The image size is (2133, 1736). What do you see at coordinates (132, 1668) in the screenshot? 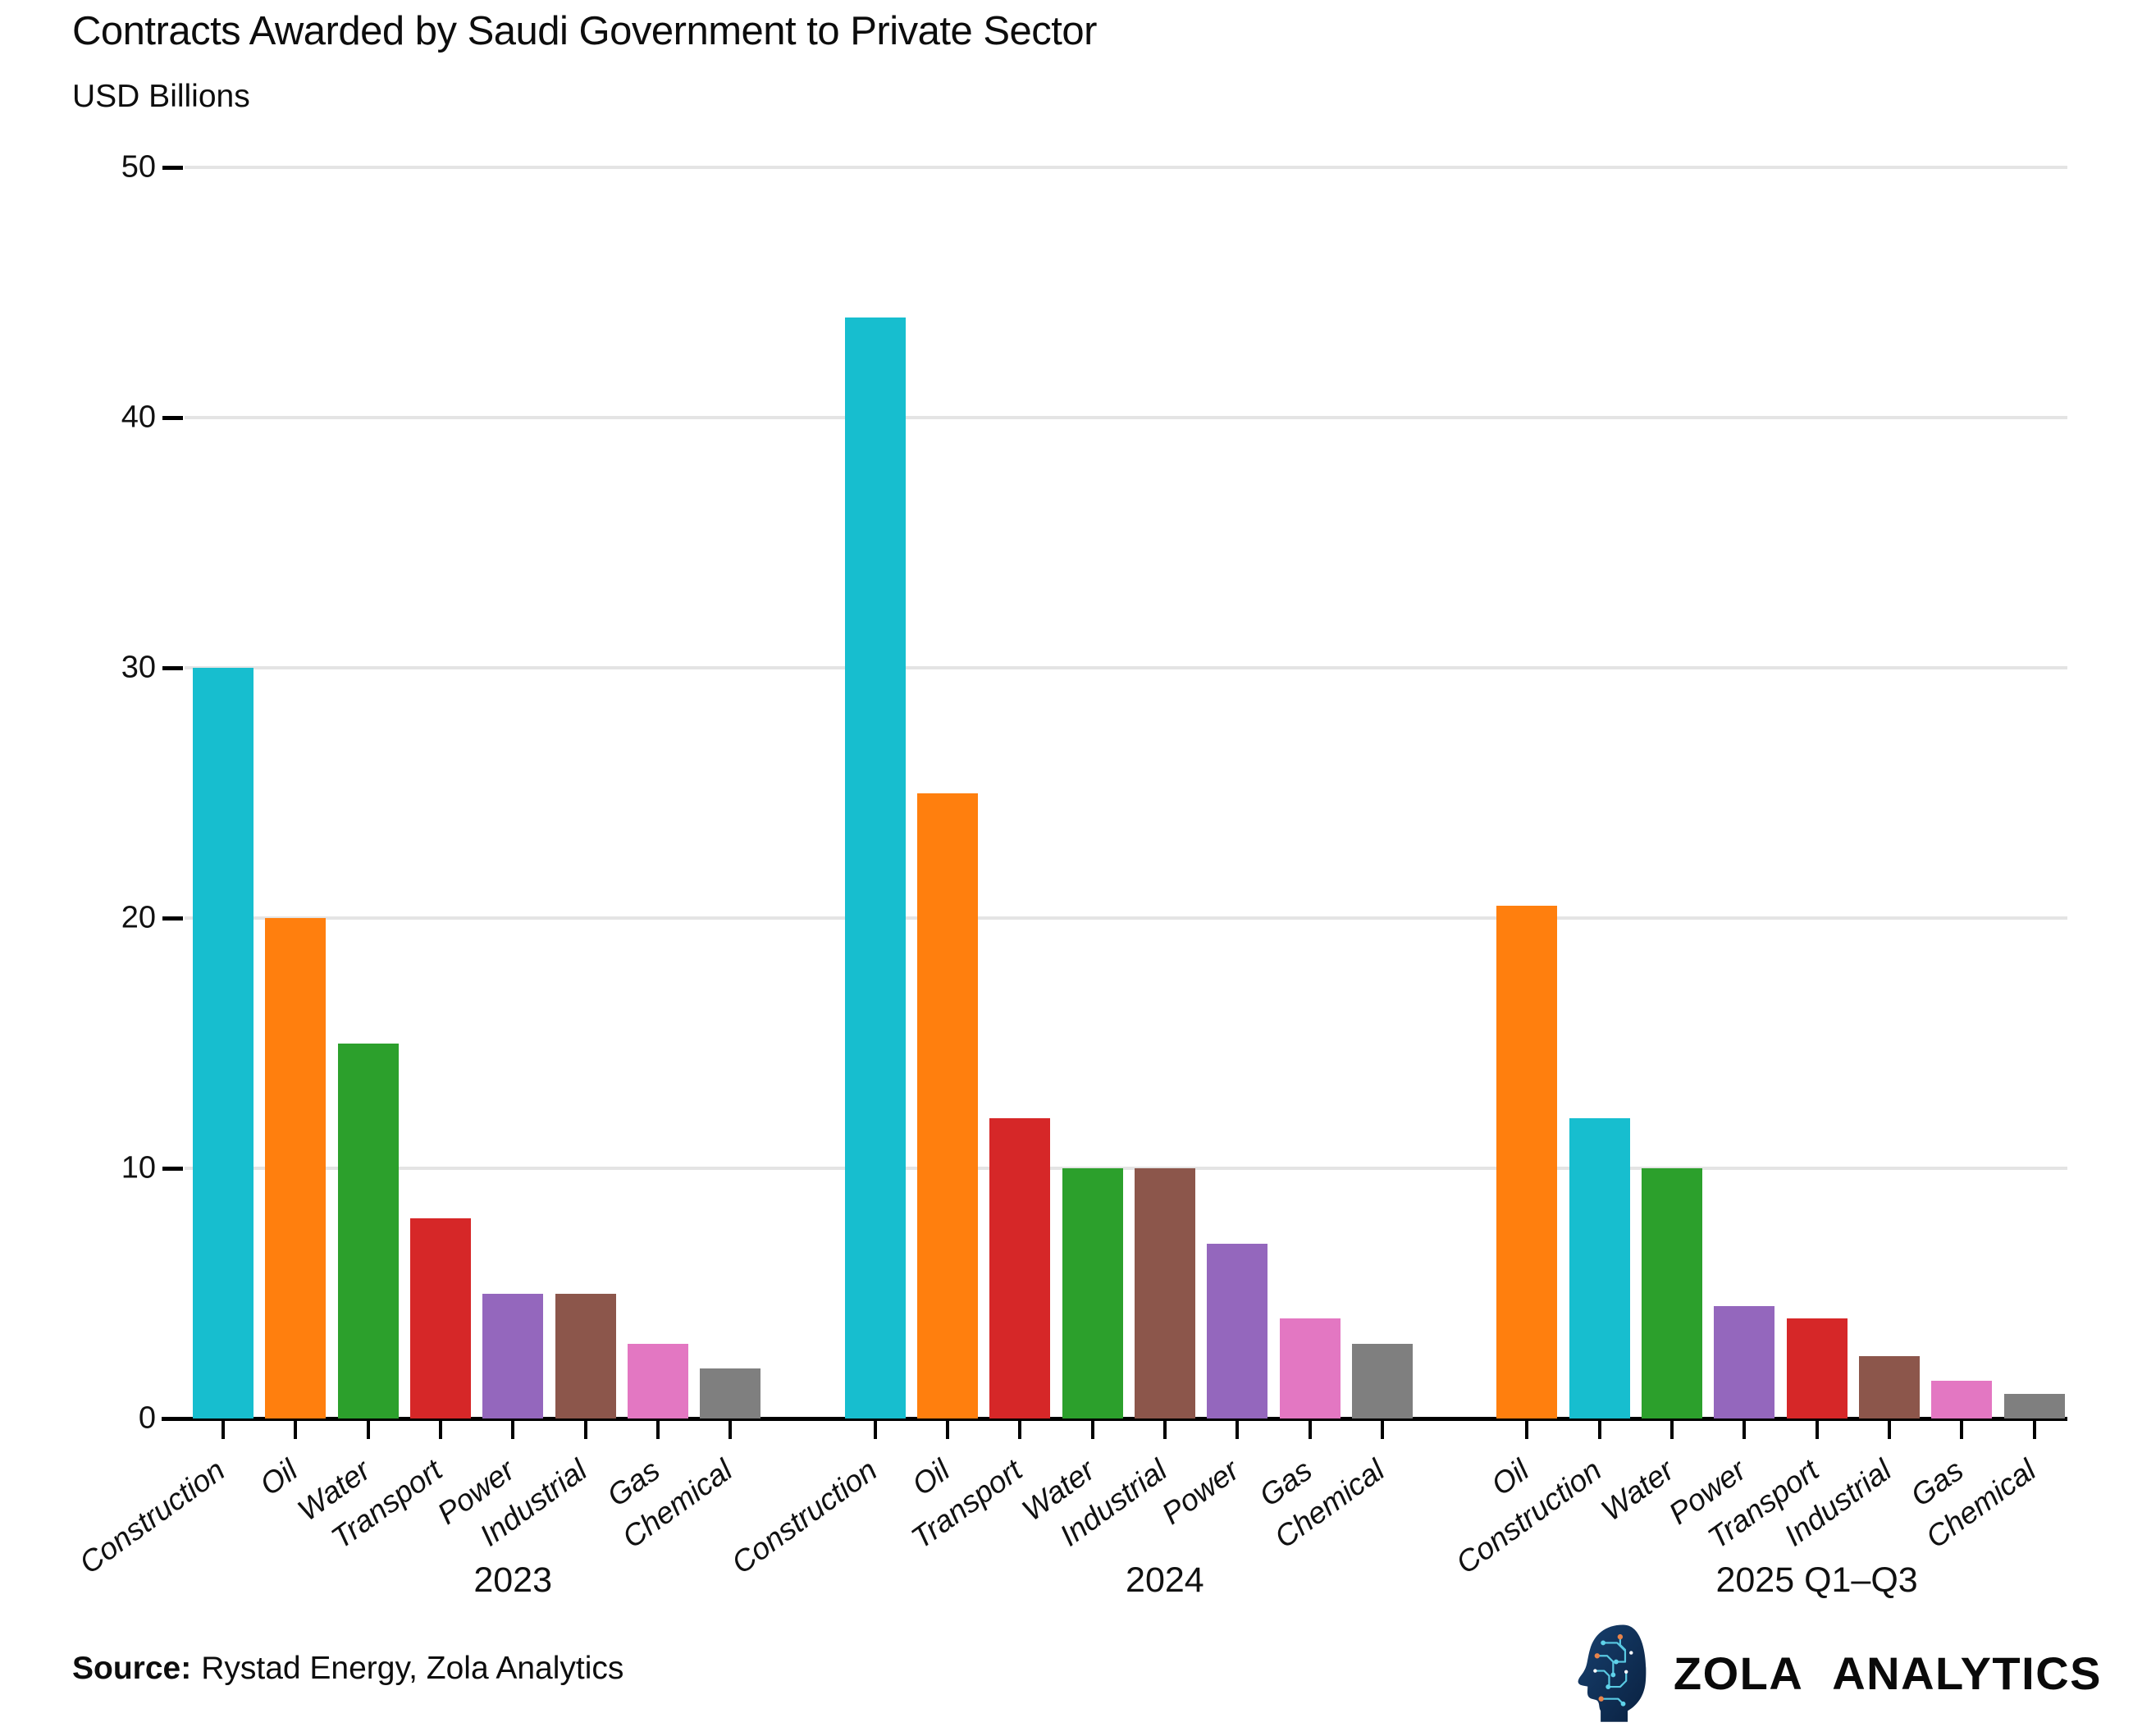
I see `source-label: Source:` at bounding box center [132, 1668].